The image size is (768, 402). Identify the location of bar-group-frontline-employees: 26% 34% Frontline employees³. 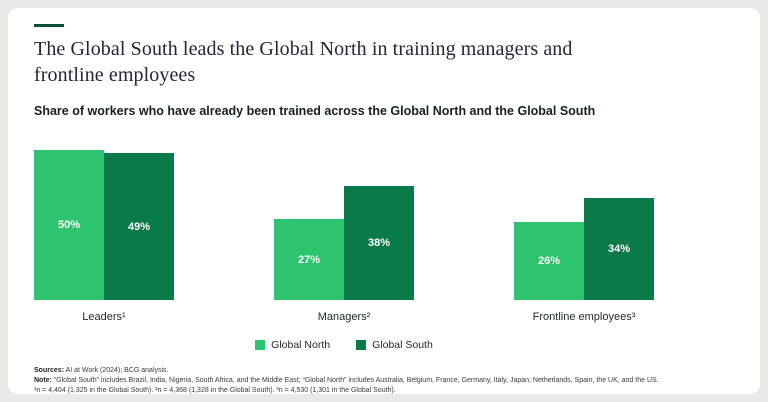
(584, 233).